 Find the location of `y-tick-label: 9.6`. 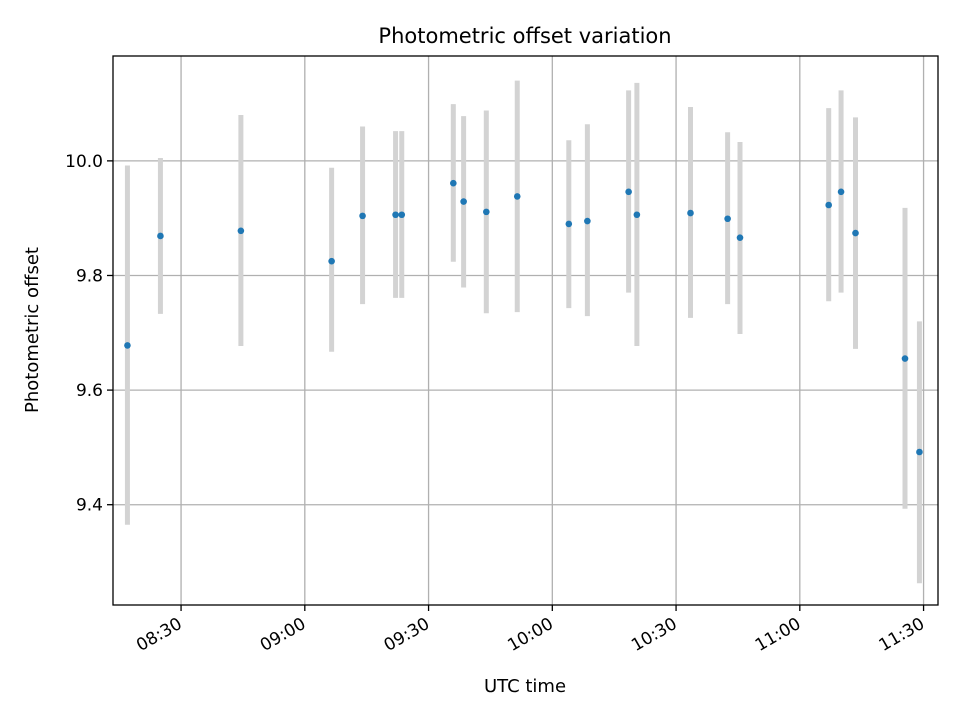

y-tick-label: 9.6 is located at coordinates (89, 391).